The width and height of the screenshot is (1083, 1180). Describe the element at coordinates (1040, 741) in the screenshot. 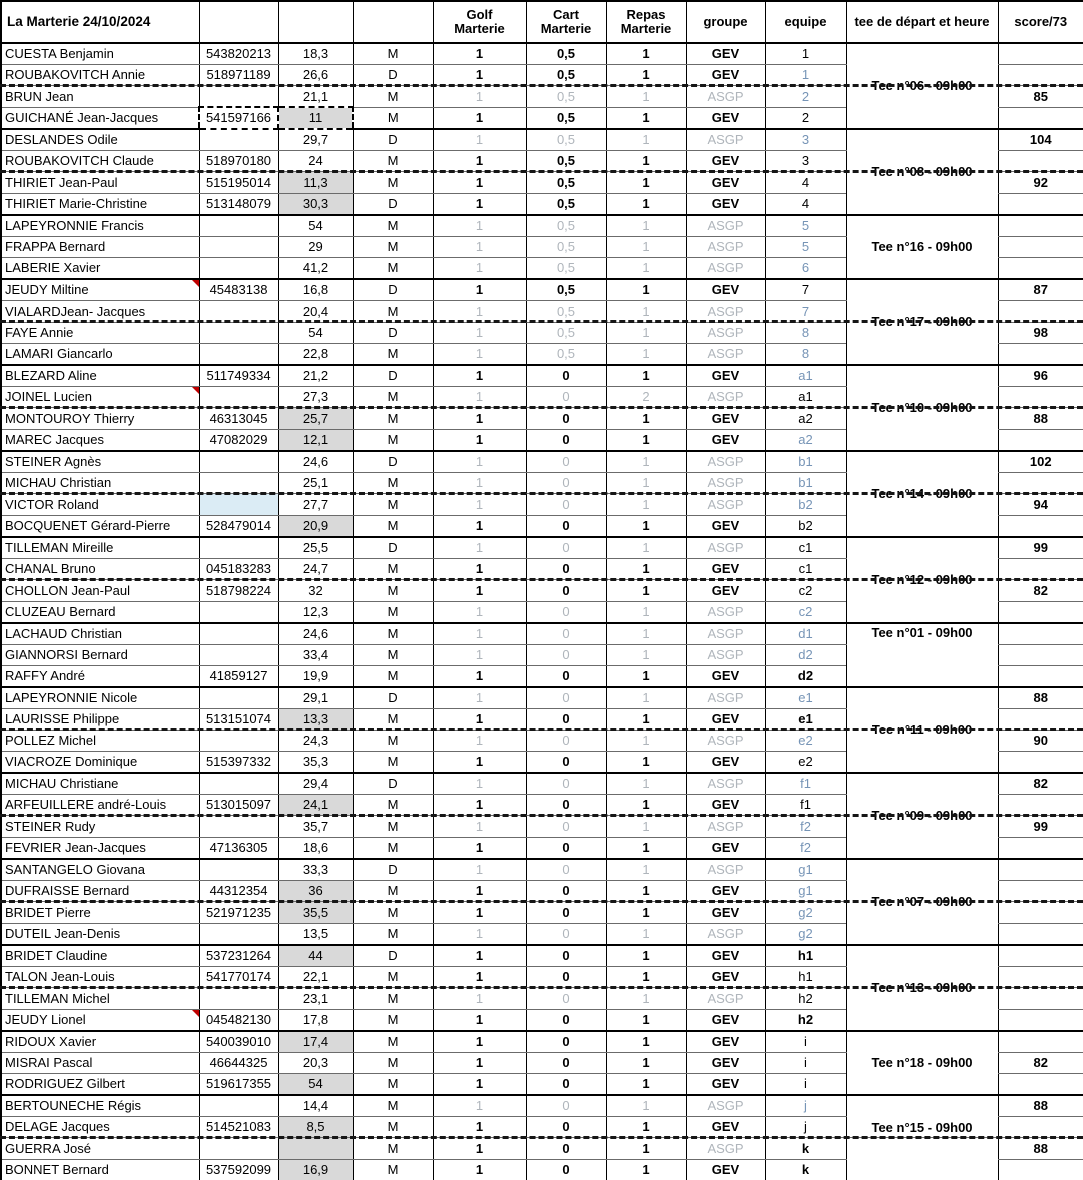

I see `cell-score: 90` at that location.